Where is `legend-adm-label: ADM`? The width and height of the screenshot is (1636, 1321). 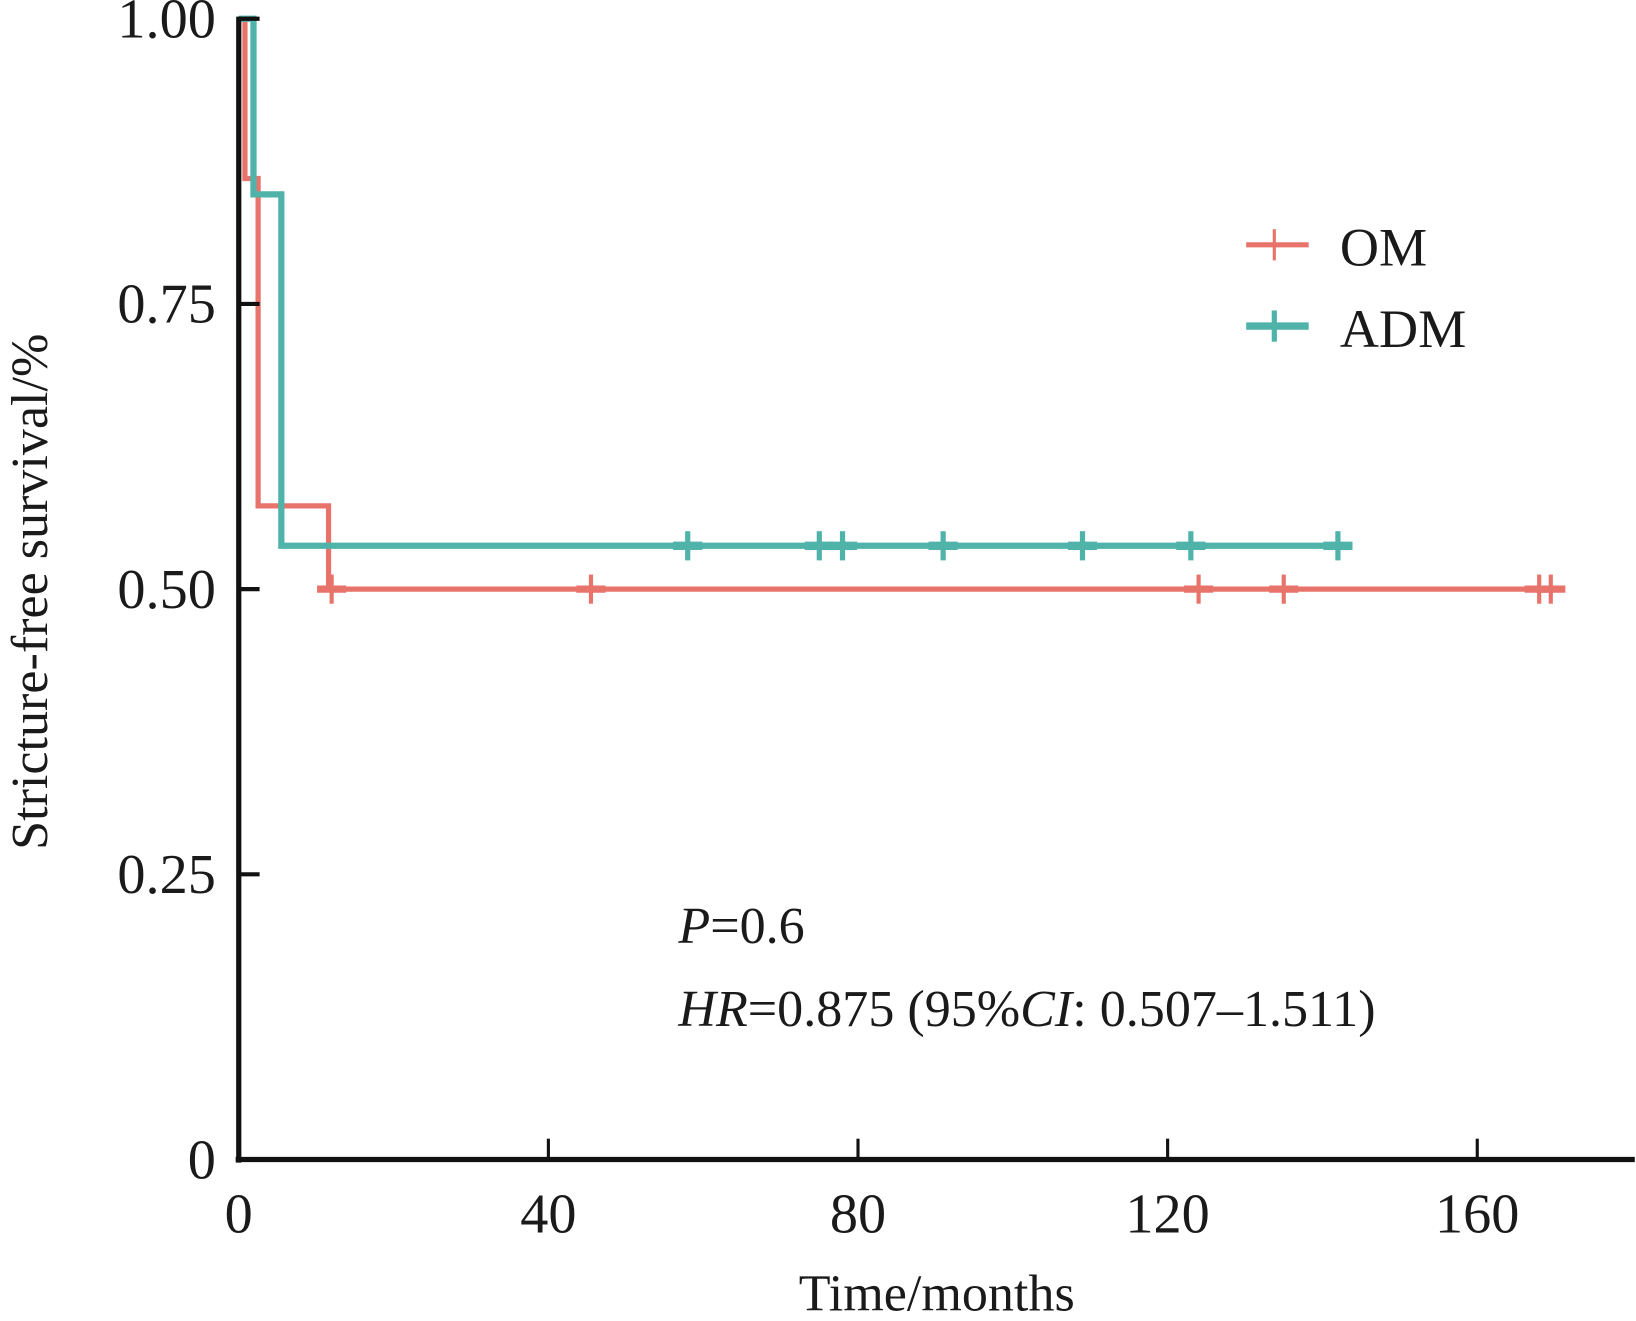
legend-adm-label: ADM is located at coordinates (1403, 329).